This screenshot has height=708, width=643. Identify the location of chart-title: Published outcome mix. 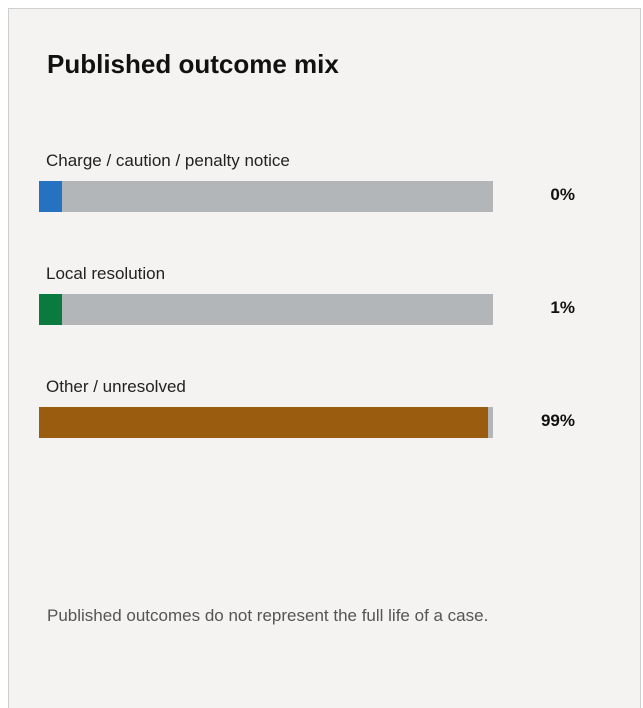
(193, 64).